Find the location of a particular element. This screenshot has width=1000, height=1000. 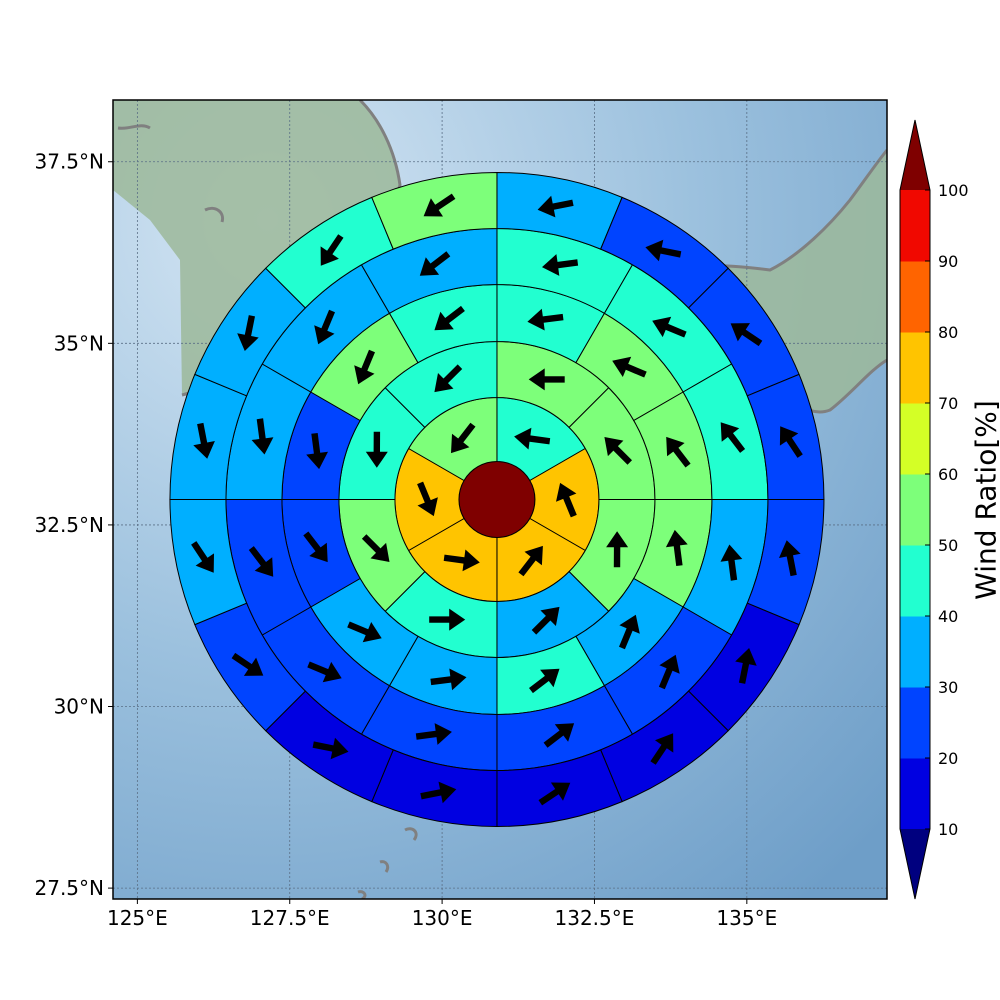

colorbar-segments is located at coordinates (915, 510).